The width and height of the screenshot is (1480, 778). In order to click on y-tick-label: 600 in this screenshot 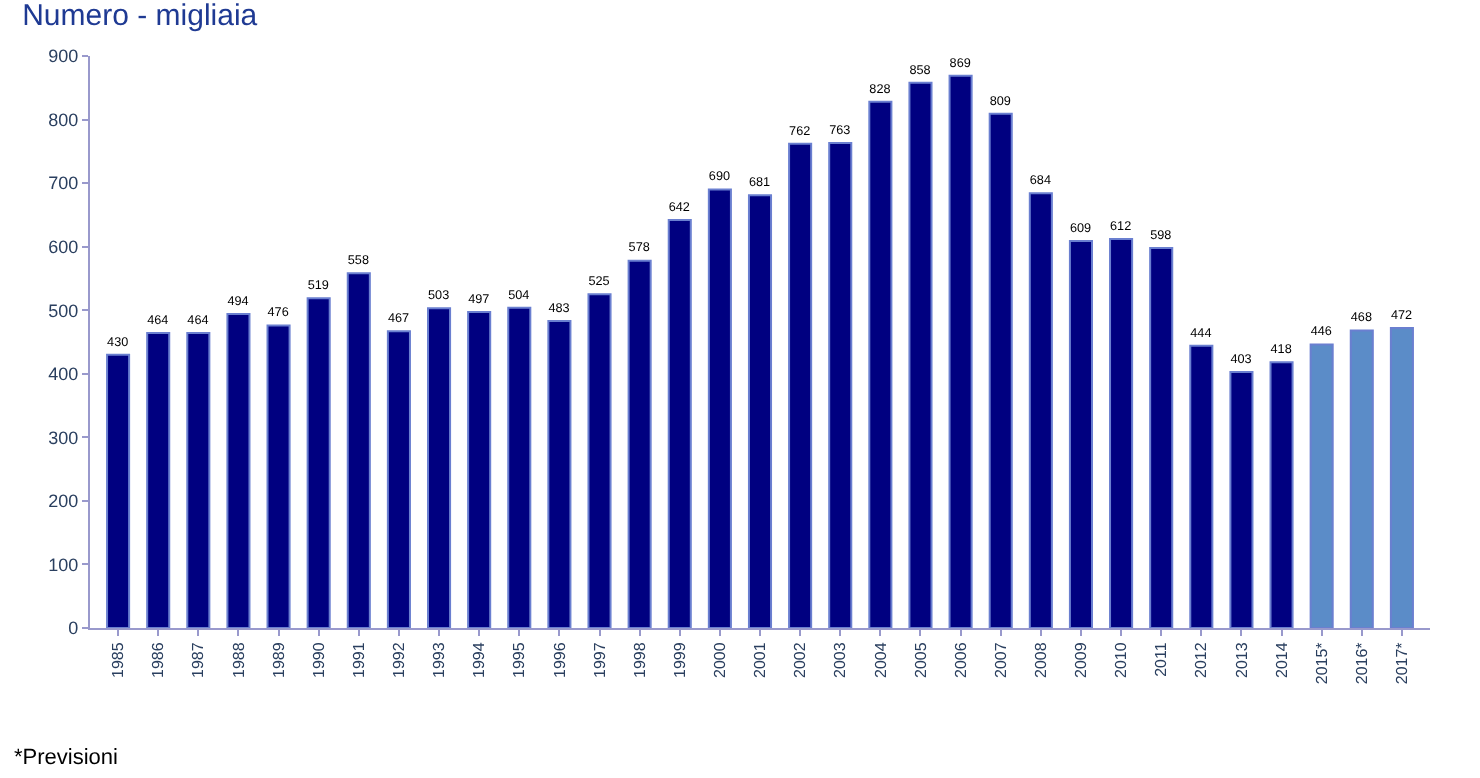, I will do `click(63, 246)`.